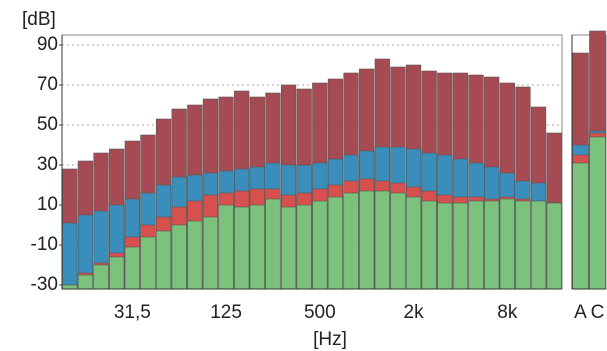  What do you see at coordinates (598, 312) in the screenshot?
I see `x-tick-label: C` at bounding box center [598, 312].